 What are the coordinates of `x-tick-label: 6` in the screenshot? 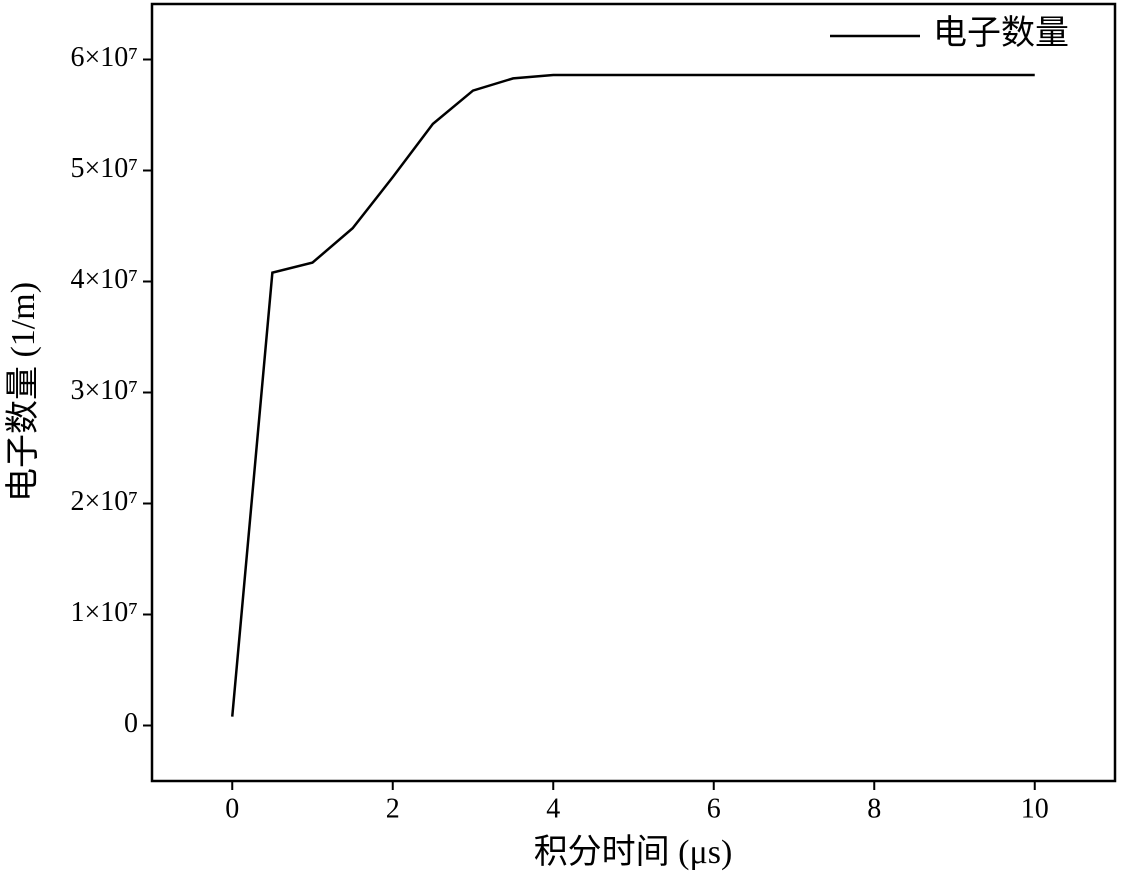 It's located at (714, 808).